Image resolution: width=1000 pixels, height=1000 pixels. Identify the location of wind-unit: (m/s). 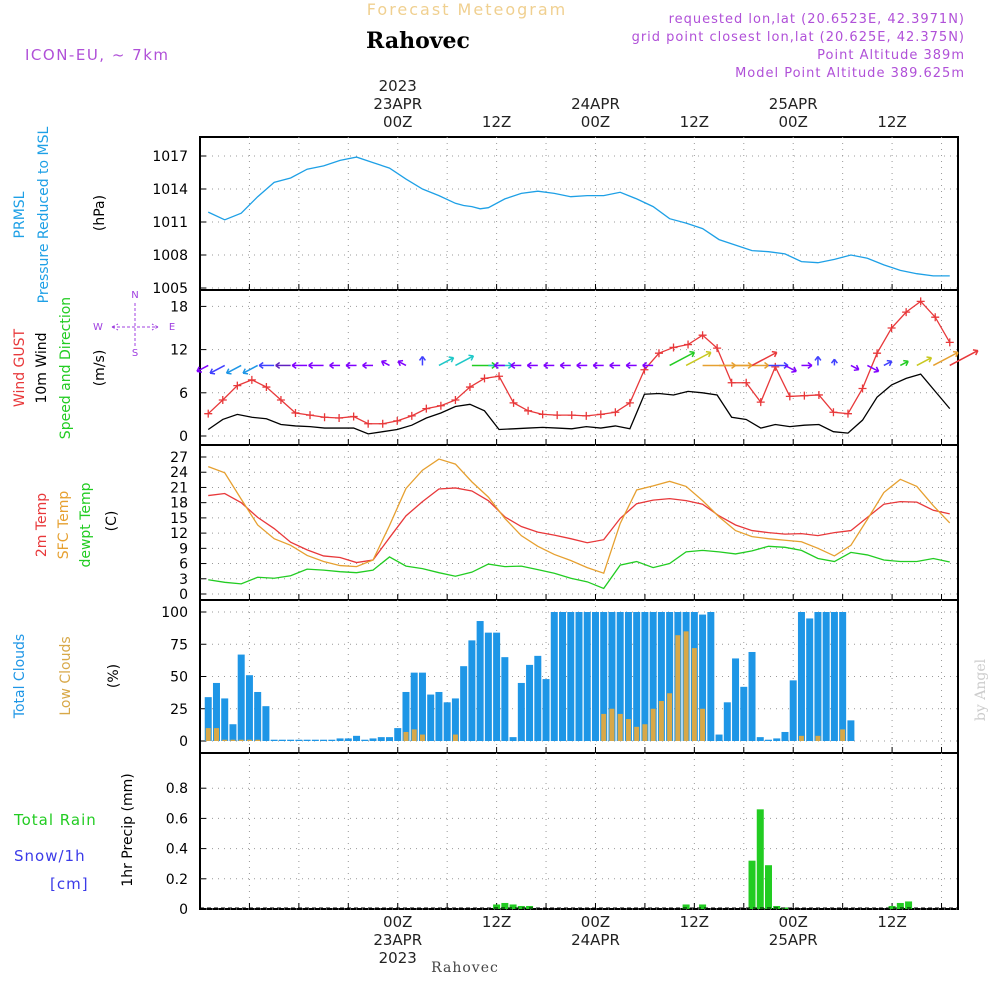
(100, 368).